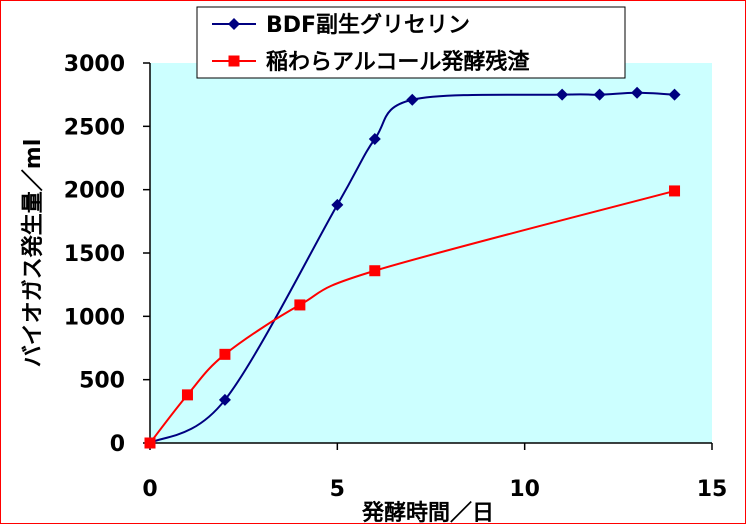  I want to click on x-axis-title: 発酵時間／日, so click(427, 512).